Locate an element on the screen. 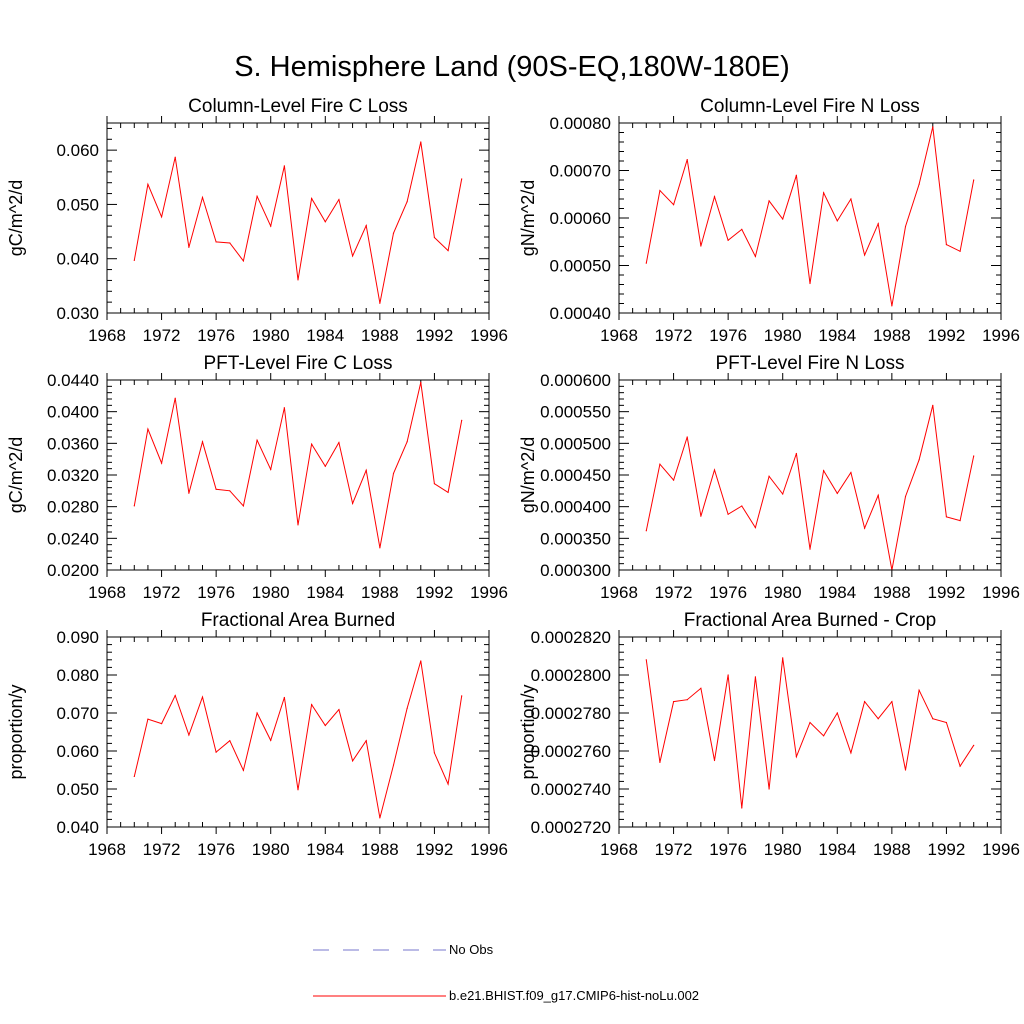 Image resolution: width=1024 pixels, height=1024 pixels. panel-title: Column-Level Fire N Loss is located at coordinates (810, 106).